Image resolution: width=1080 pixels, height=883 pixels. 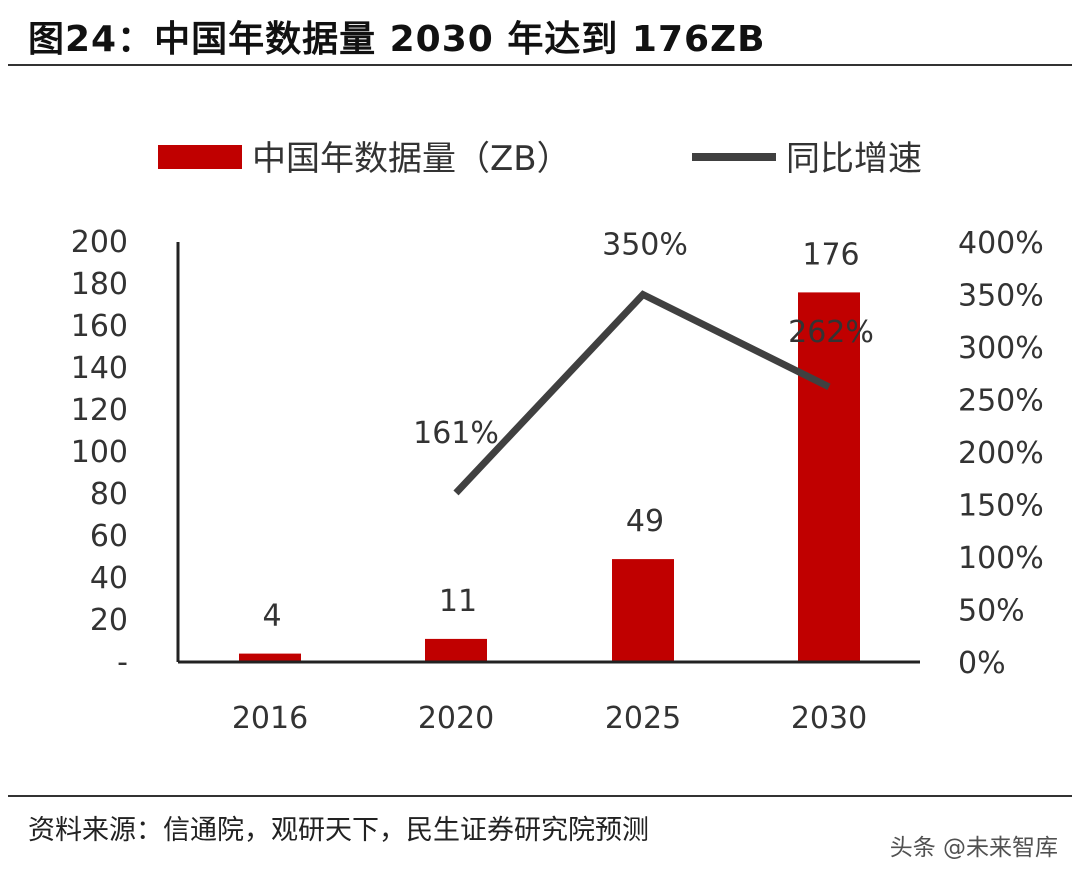 What do you see at coordinates (973, 848) in the screenshot?
I see `watermark: 头条 @未来智库` at bounding box center [973, 848].